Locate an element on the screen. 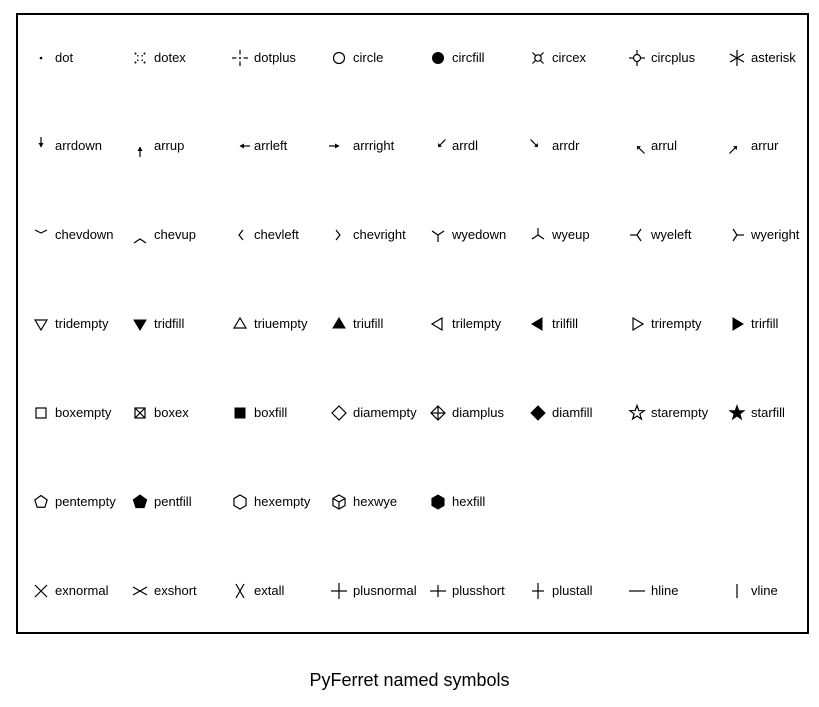 This screenshot has height=707, width=819. symbol-label: pentempty is located at coordinates (85, 501).